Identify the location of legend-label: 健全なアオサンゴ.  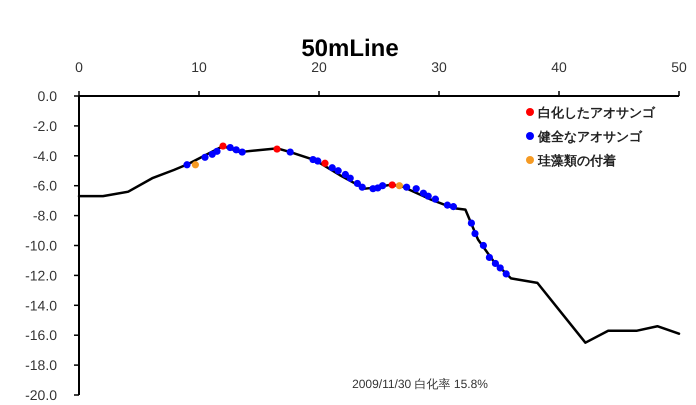
(590, 136).